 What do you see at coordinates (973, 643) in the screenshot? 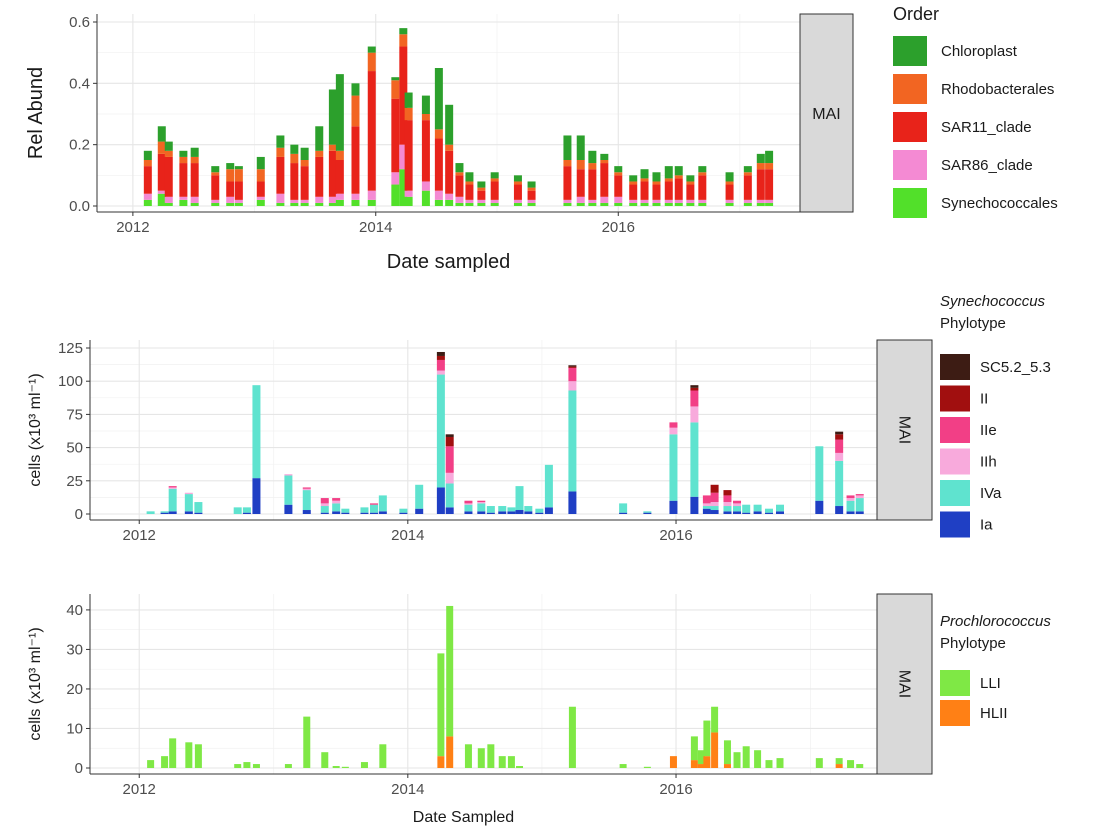
I see `legend-title: Phylotype` at bounding box center [973, 643].